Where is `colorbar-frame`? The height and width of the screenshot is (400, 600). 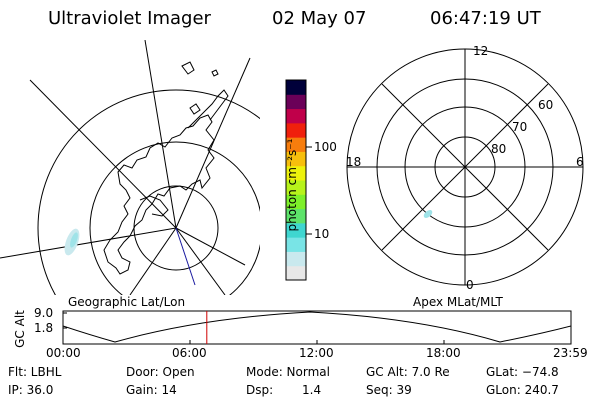 colorbar-frame is located at coordinates (296, 180).